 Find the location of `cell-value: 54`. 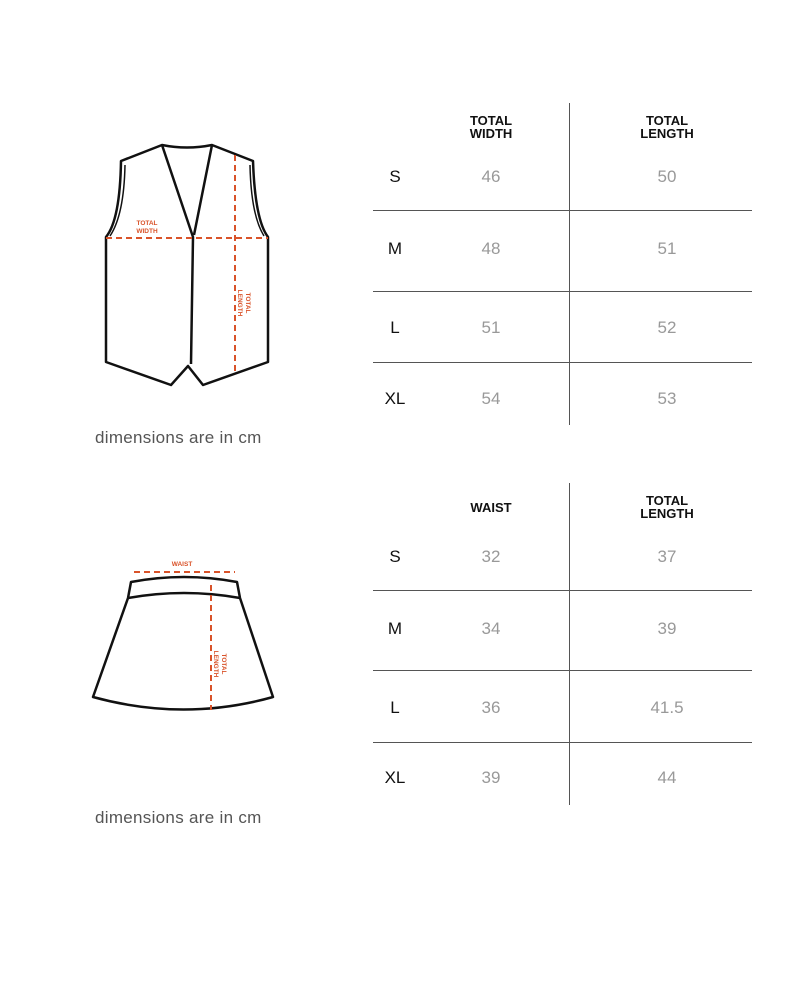

cell-value: 54 is located at coordinates (491, 398).